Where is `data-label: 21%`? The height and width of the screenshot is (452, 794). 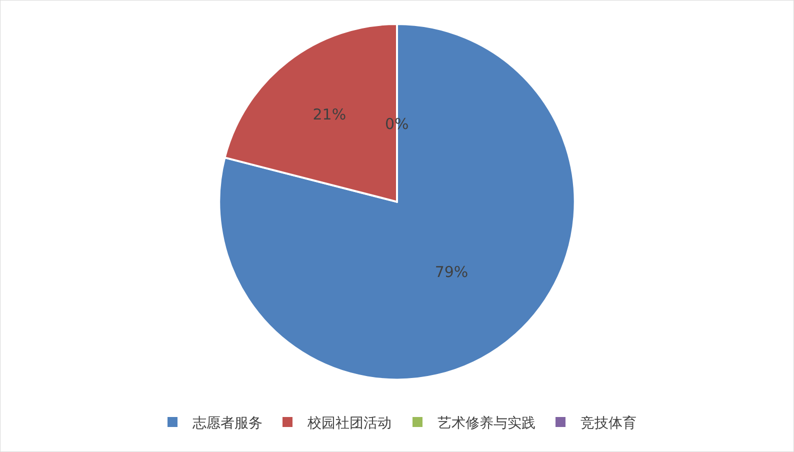 data-label: 21% is located at coordinates (329, 115).